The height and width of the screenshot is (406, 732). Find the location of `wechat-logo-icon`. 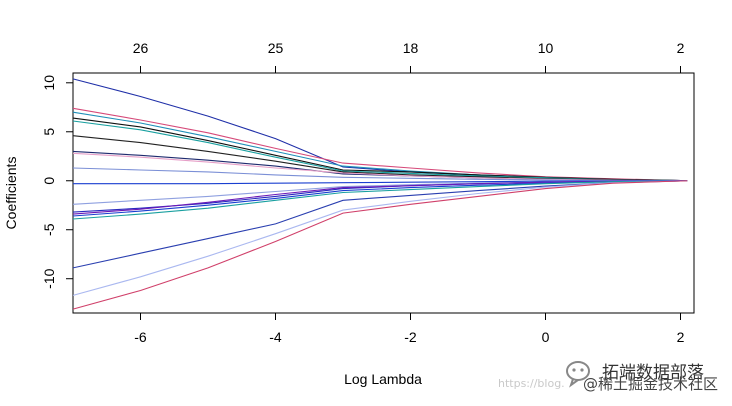

wechat-logo-icon is located at coordinates (578, 374).